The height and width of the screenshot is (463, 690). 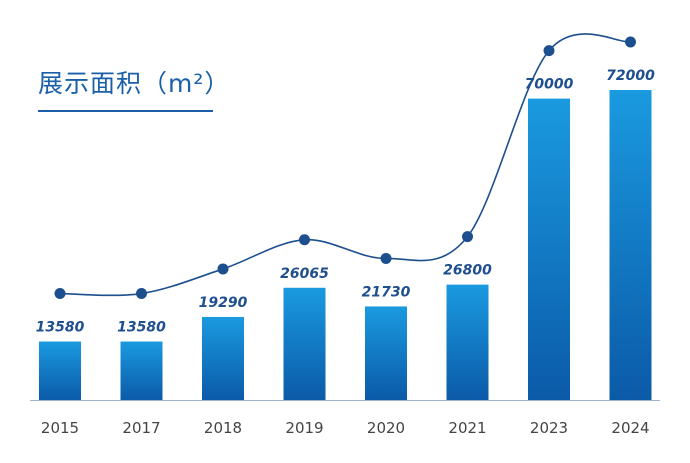 What do you see at coordinates (304, 240) in the screenshot?
I see `marker-2019` at bounding box center [304, 240].